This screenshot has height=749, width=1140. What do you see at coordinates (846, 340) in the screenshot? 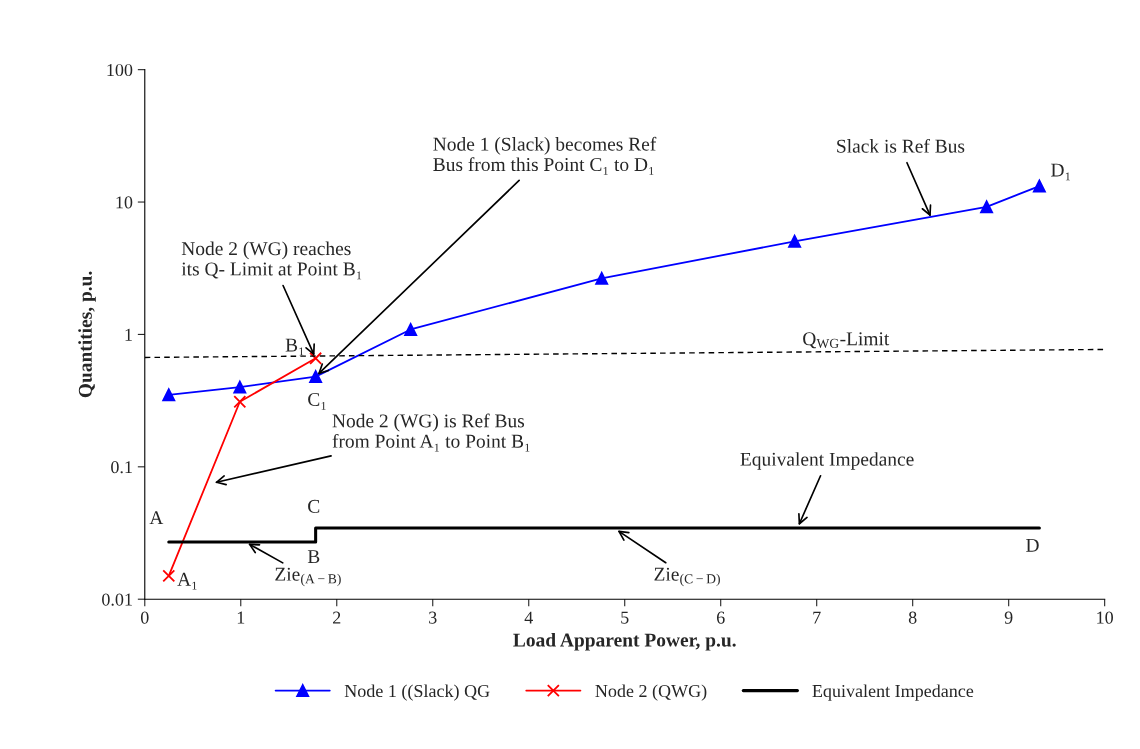
I see `annotation: Q$_{WG}$-Limit` at bounding box center [846, 340].